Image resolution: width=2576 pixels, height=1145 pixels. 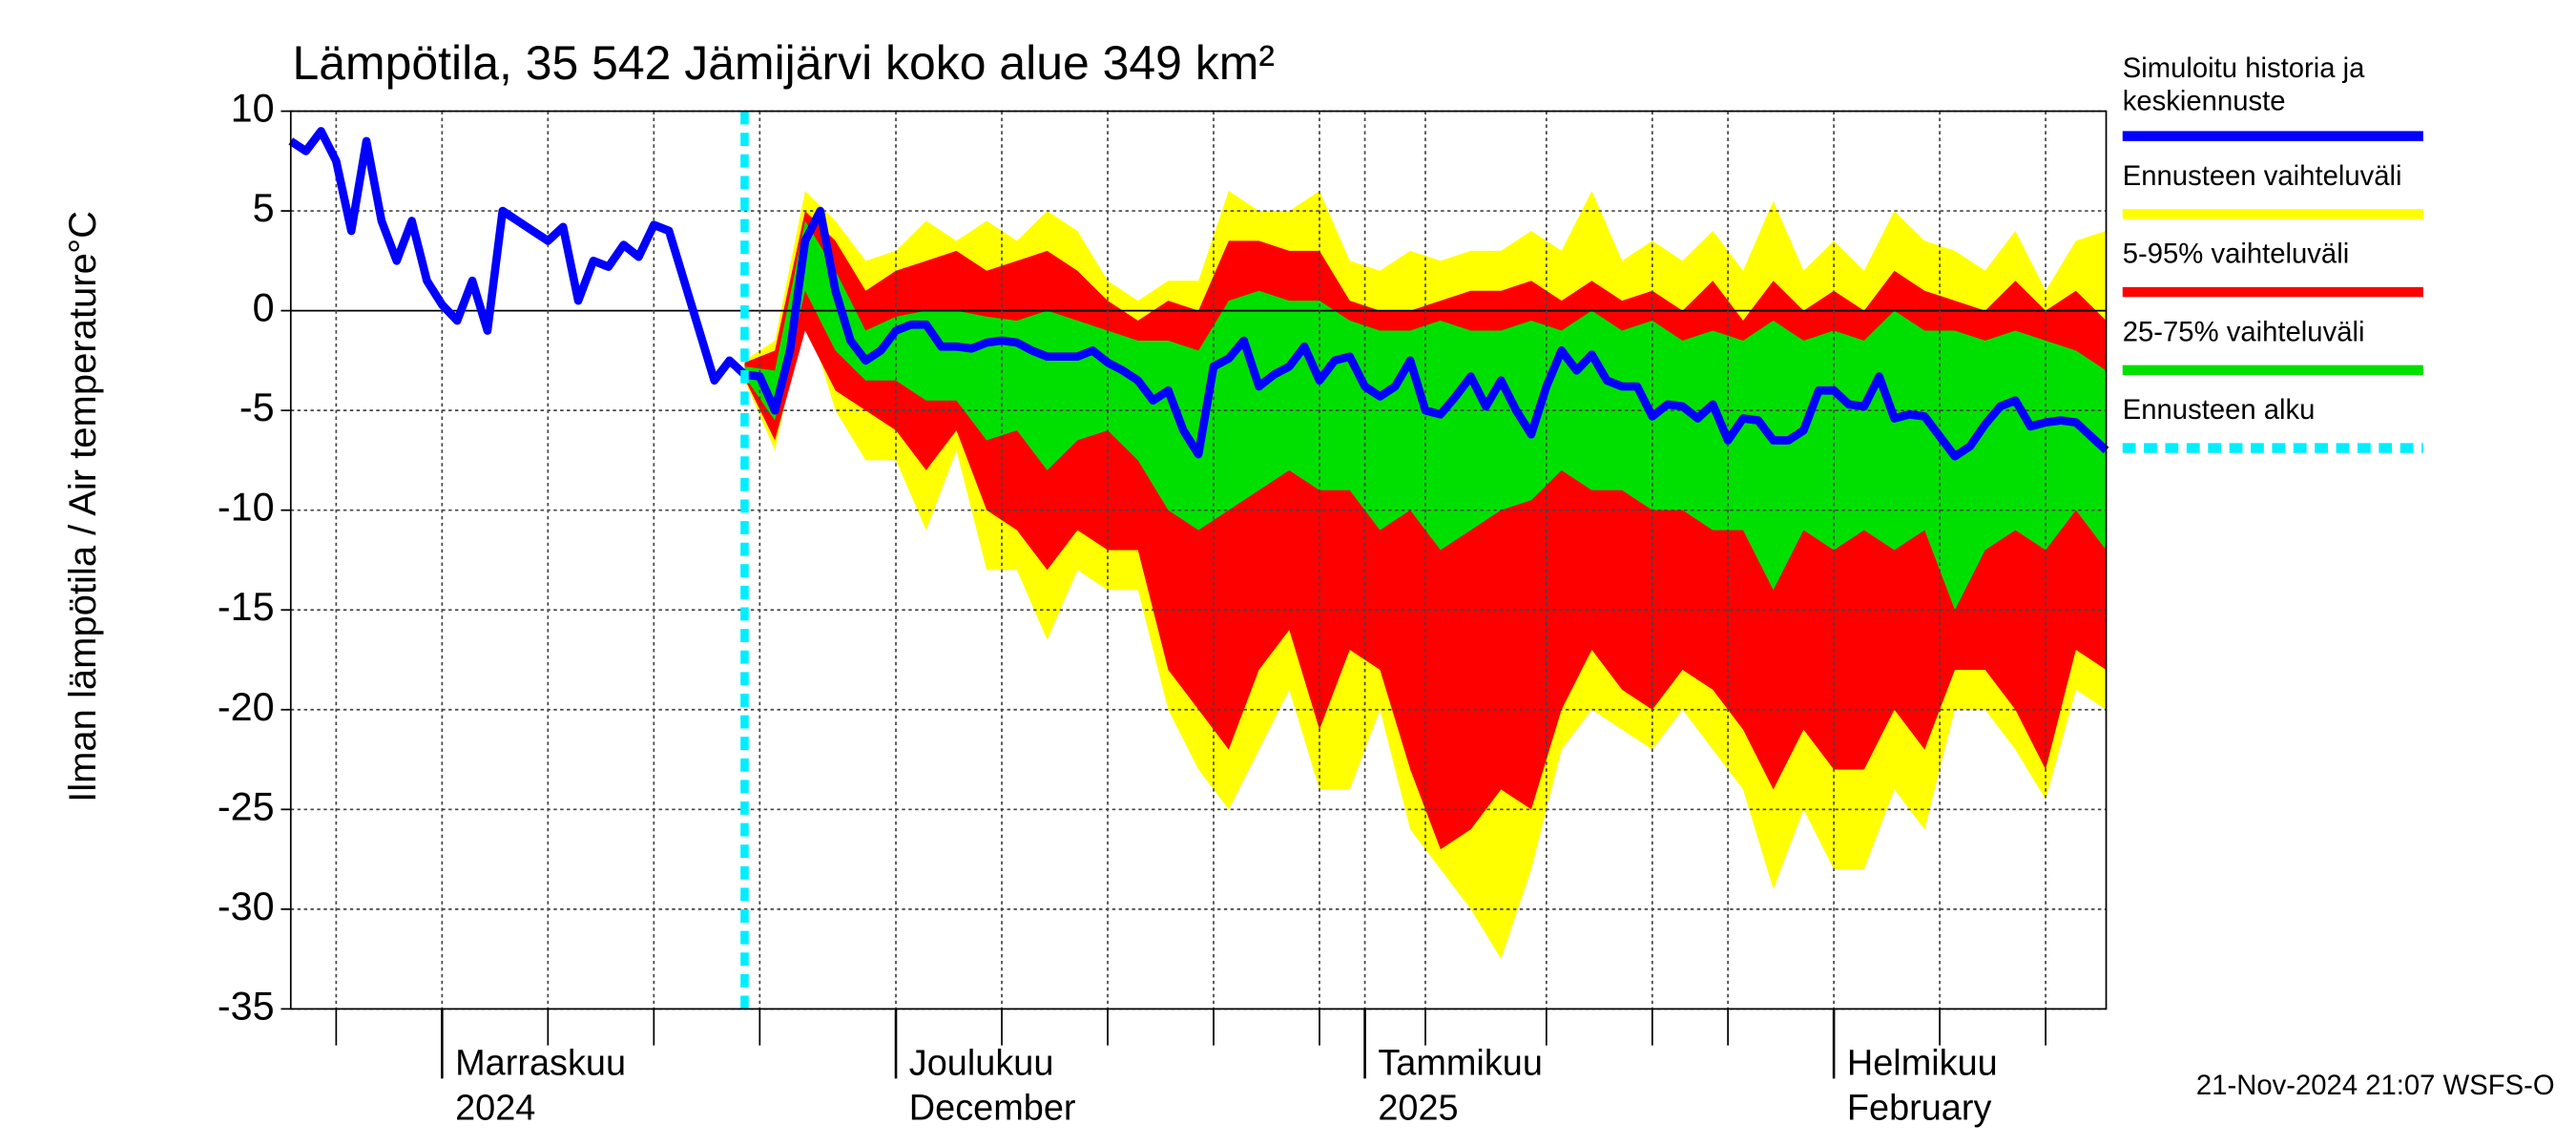 I want to click on x-tick-label: February, so click(x=1919, y=1108).